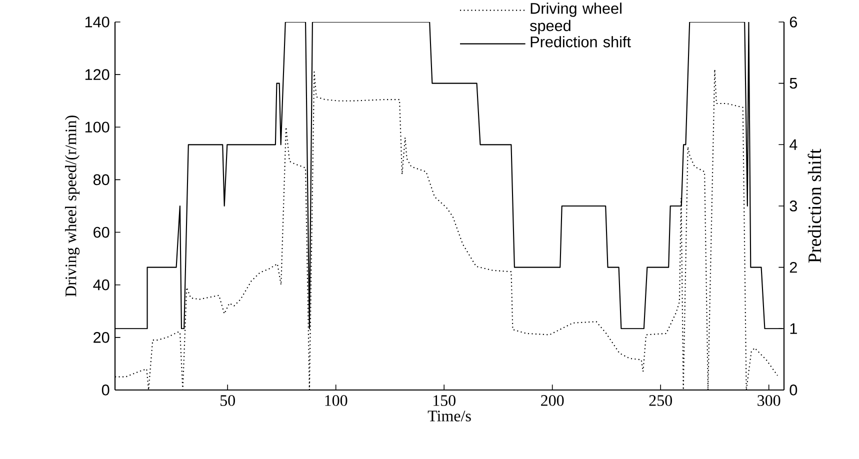 This screenshot has height=459, width=859. I want to click on y2-axis-title: Prediction shift, so click(815, 205).